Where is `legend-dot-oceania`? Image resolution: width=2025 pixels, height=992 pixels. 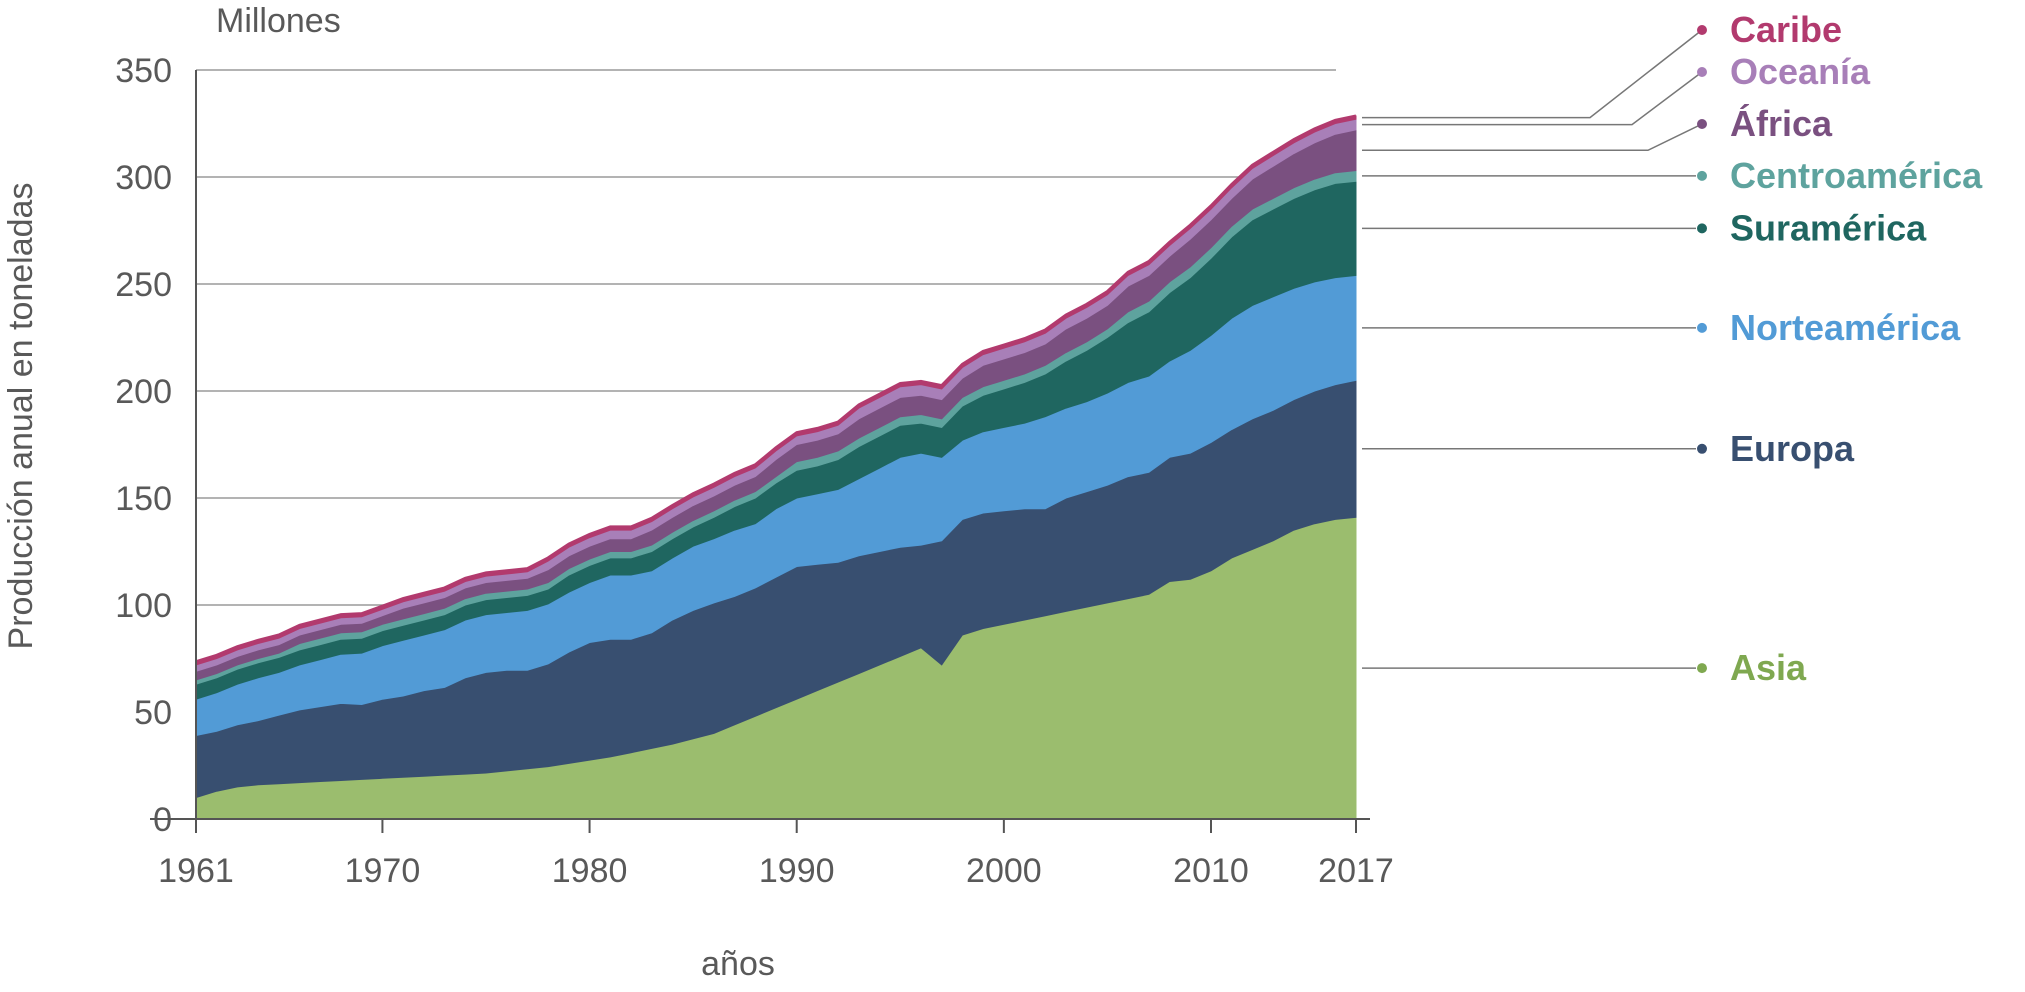
legend-dot-oceania is located at coordinates (1702, 72).